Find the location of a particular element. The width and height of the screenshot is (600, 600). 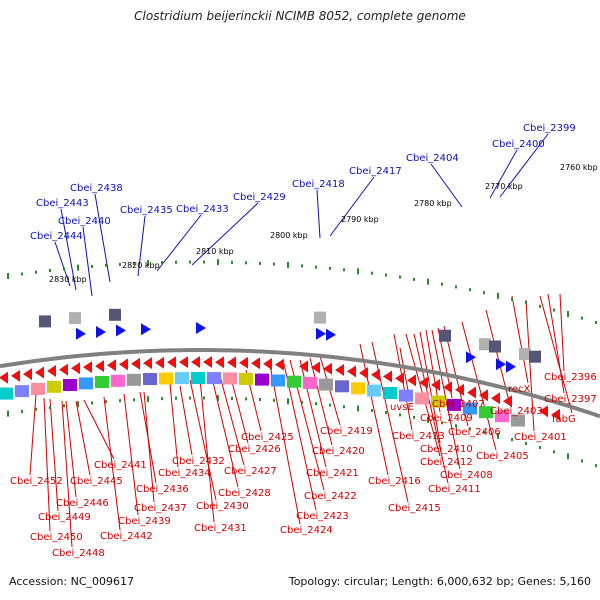

reverse-gene-label: Cbei_2434 is located at coordinates (184, 473).